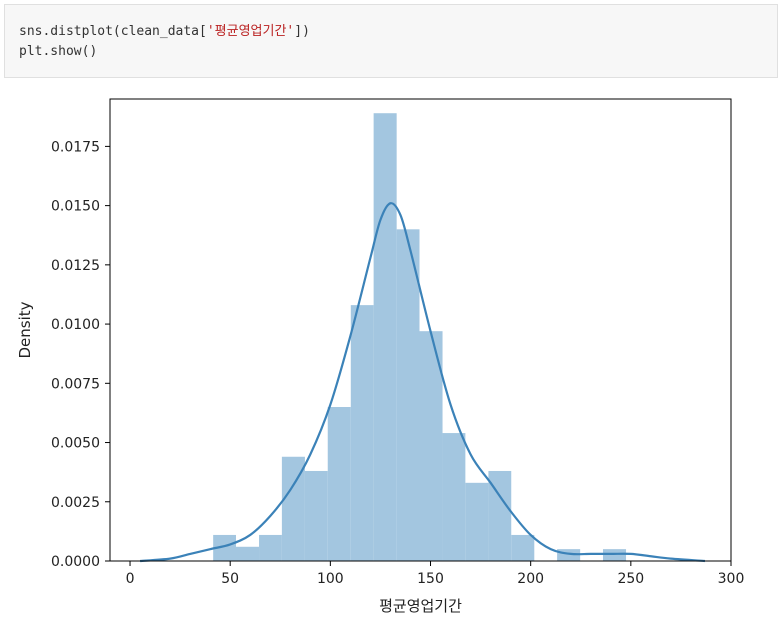 This screenshot has height=632, width=780. What do you see at coordinates (75, 503) in the screenshot?
I see `y-tick-label: 0.0025` at bounding box center [75, 503].